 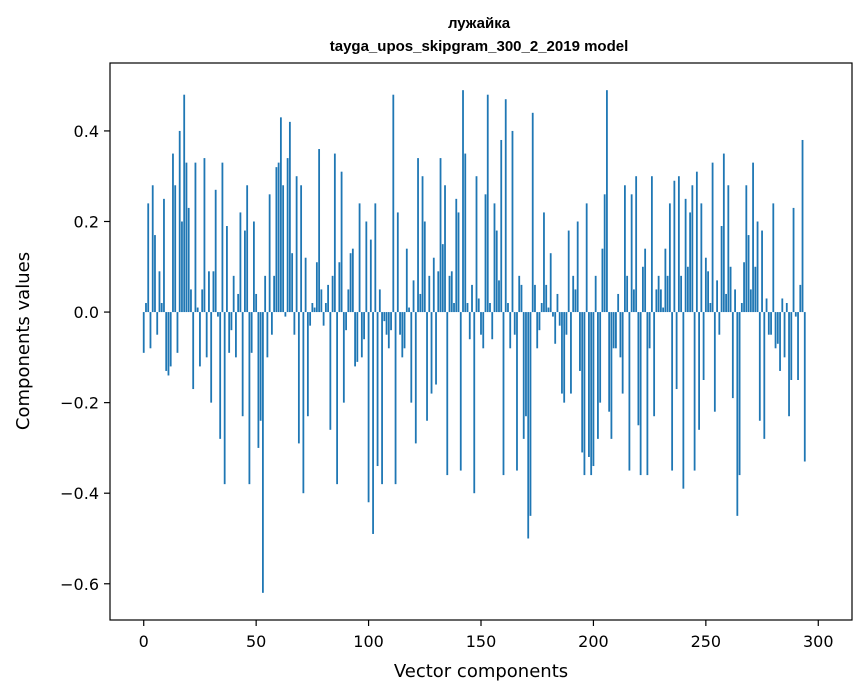 What do you see at coordinates (368, 641) in the screenshot?
I see `x-tick-label: 100` at bounding box center [368, 641].